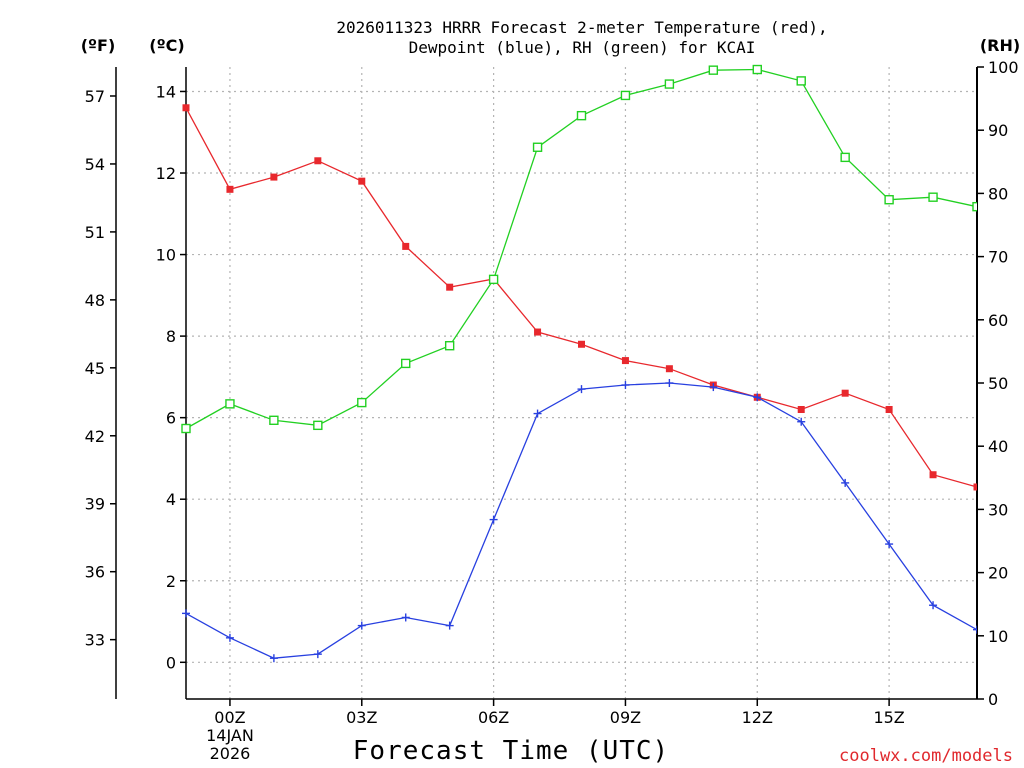 The image size is (1024, 768). Describe the element at coordinates (757, 717) in the screenshot. I see `x-tick-label: 12Z` at that location.